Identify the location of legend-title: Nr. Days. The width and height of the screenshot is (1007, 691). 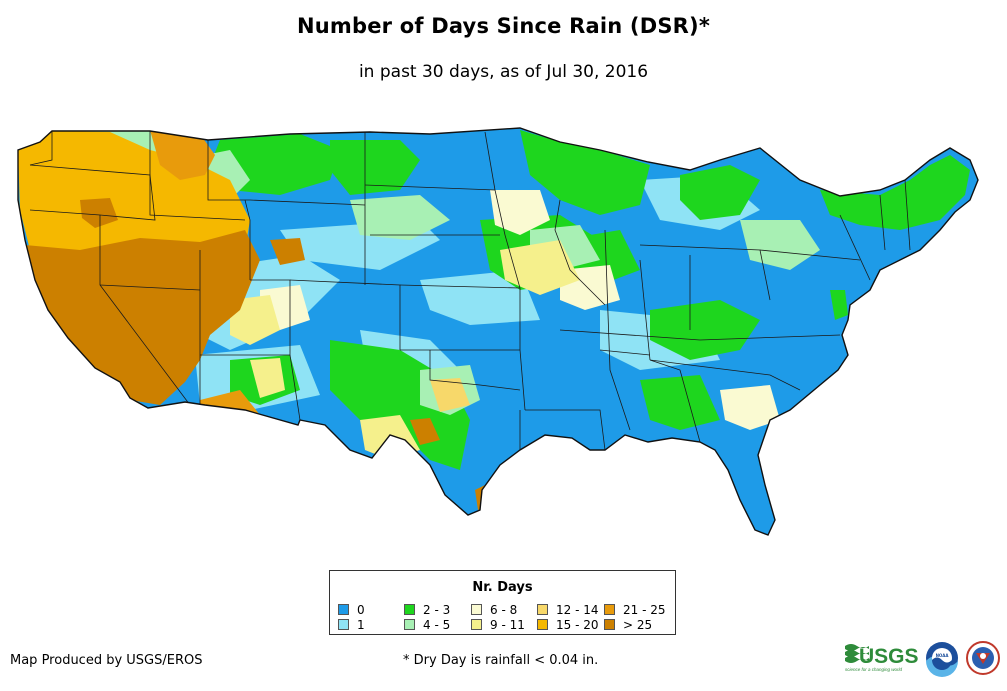
(502, 587).